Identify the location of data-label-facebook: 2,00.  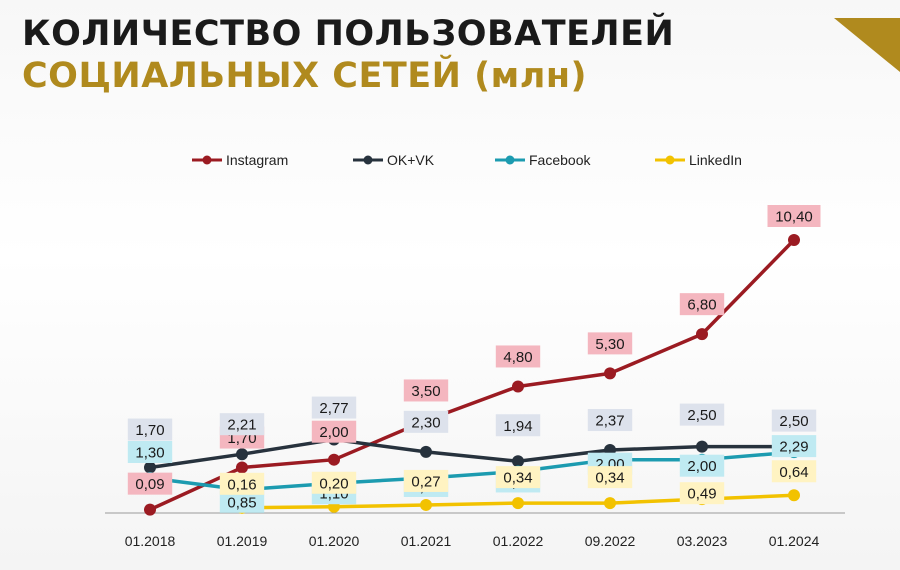
(702, 465).